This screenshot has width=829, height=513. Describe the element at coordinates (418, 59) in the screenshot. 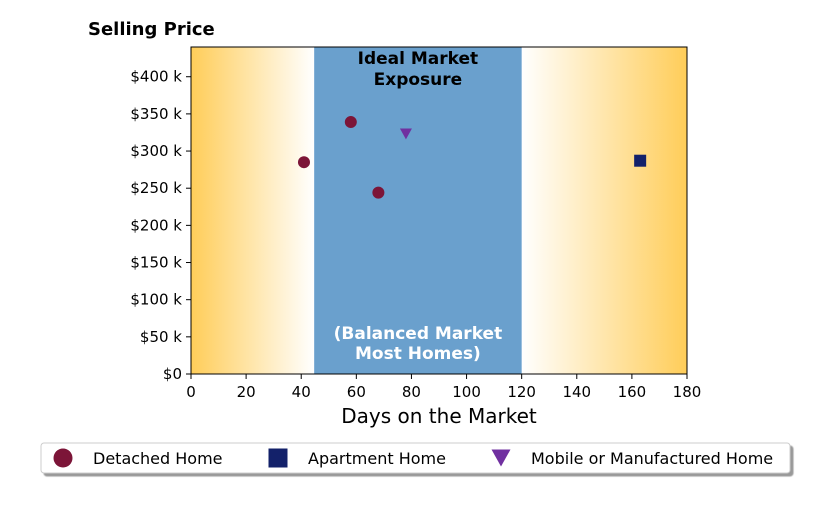

I see `band-label-top: Ideal Market` at that location.